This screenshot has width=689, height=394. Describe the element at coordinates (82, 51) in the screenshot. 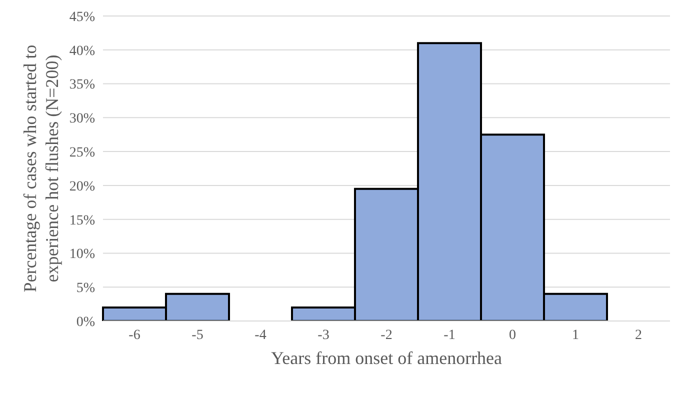

I see `y-tick-label: 40%` at that location.